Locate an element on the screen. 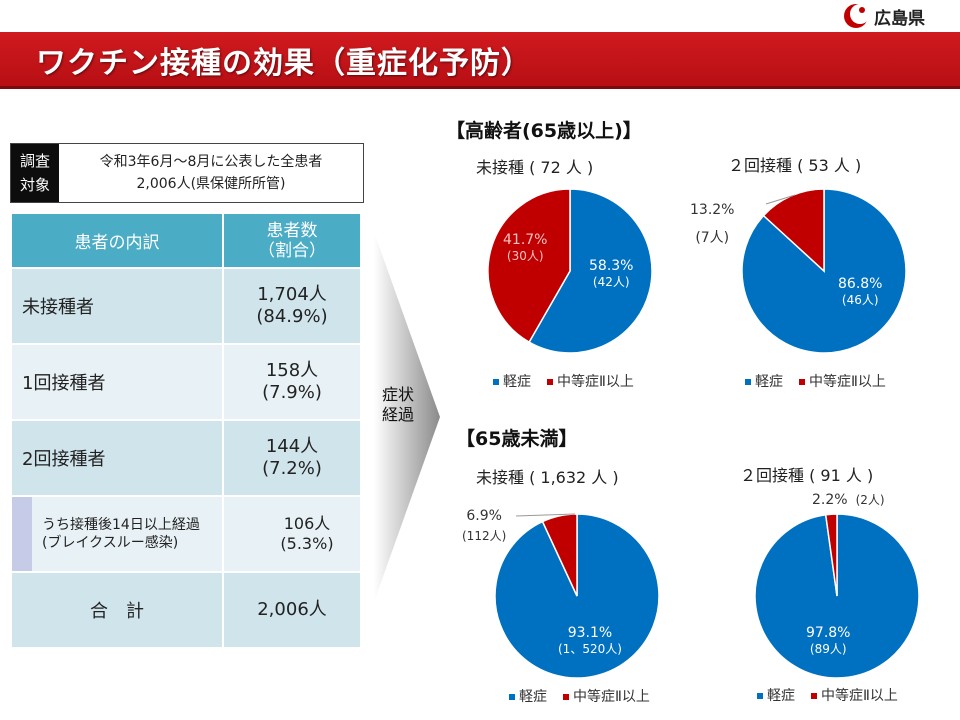  pie-title: ２回接種 ( 53 人 ) is located at coordinates (795, 165).